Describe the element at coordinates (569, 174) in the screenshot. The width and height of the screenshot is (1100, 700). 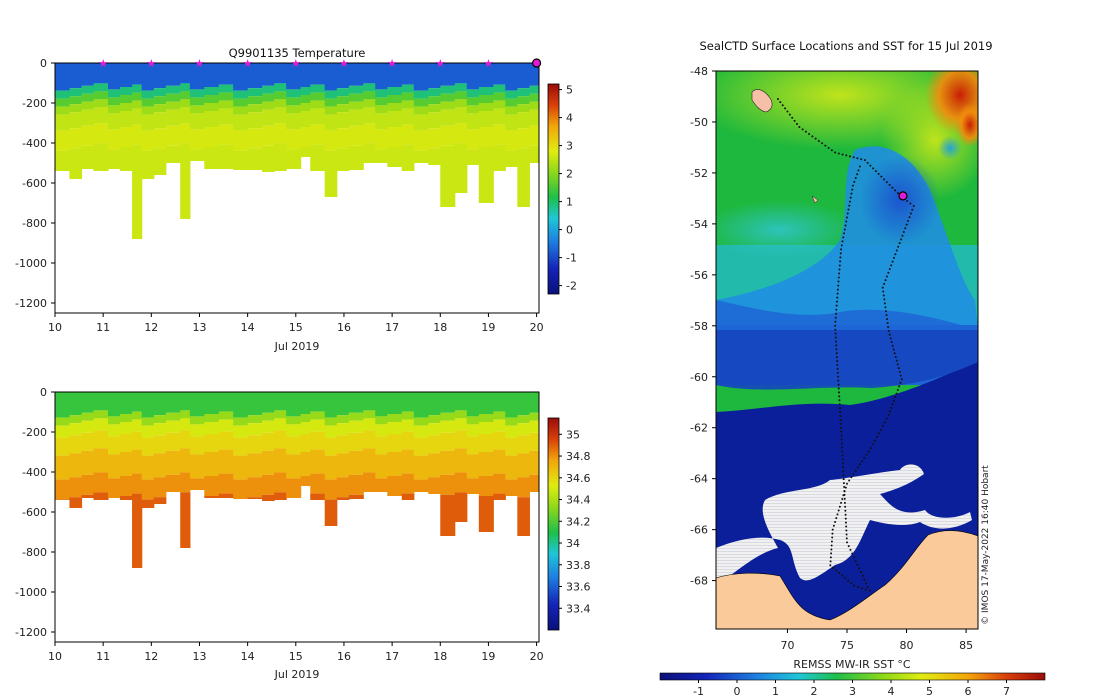
I see `colorbar-tick-label: 2` at that location.